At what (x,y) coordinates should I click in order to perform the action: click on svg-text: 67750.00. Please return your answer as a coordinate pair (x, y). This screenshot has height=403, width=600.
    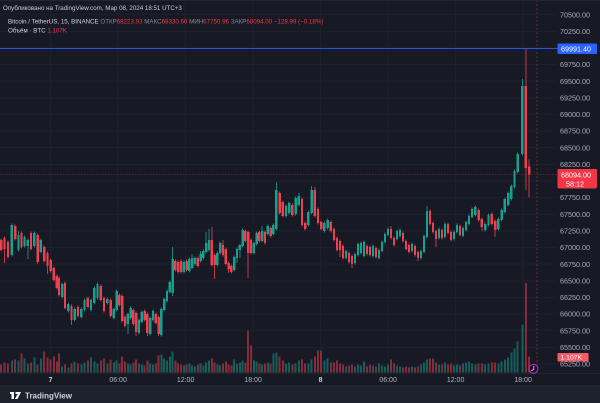
    Looking at the image, I should click on (575, 197).